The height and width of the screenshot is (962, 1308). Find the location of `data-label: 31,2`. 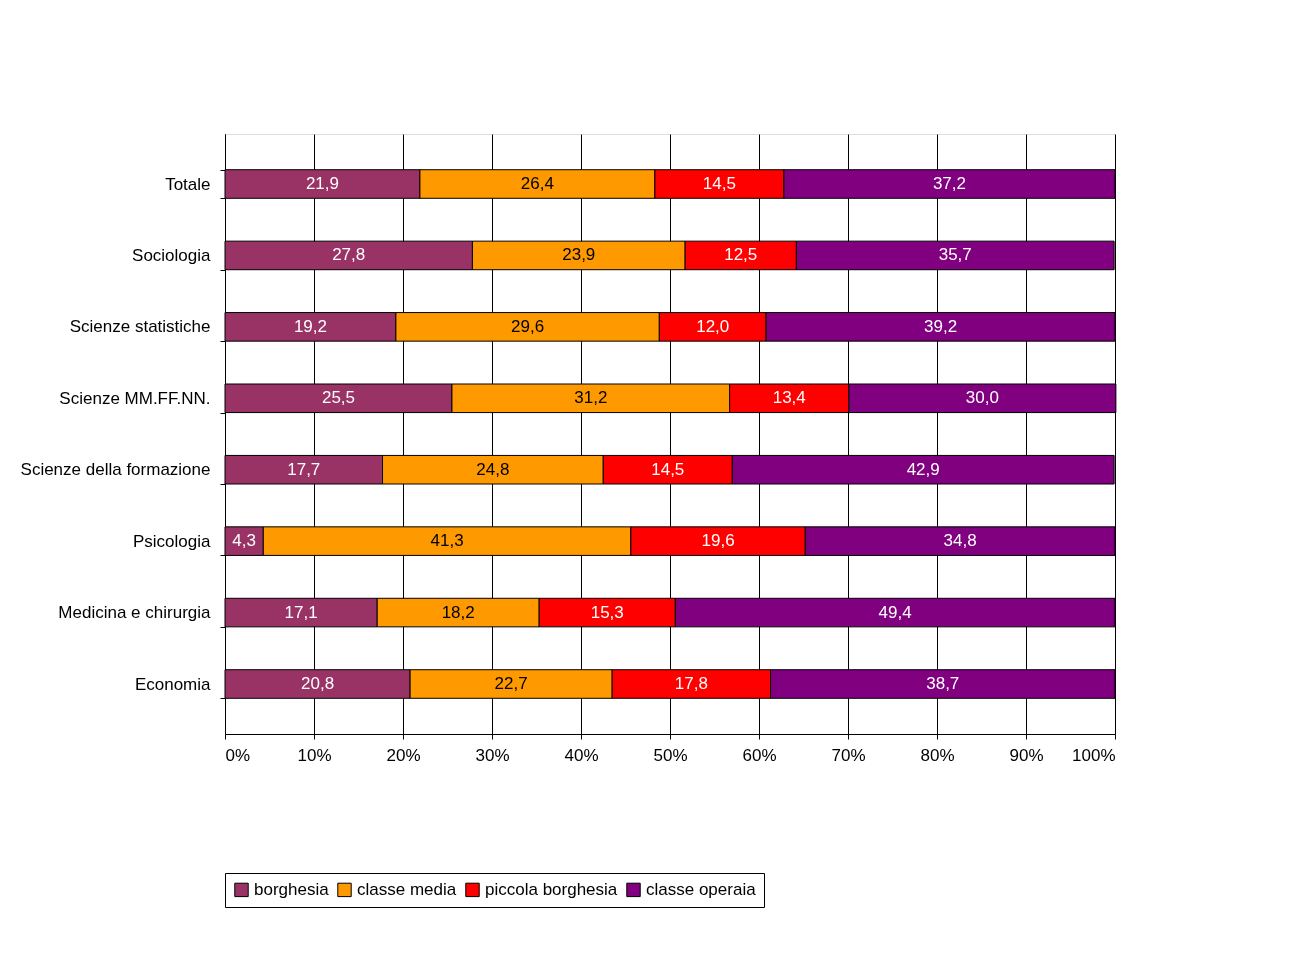

data-label: 31,2 is located at coordinates (591, 398).